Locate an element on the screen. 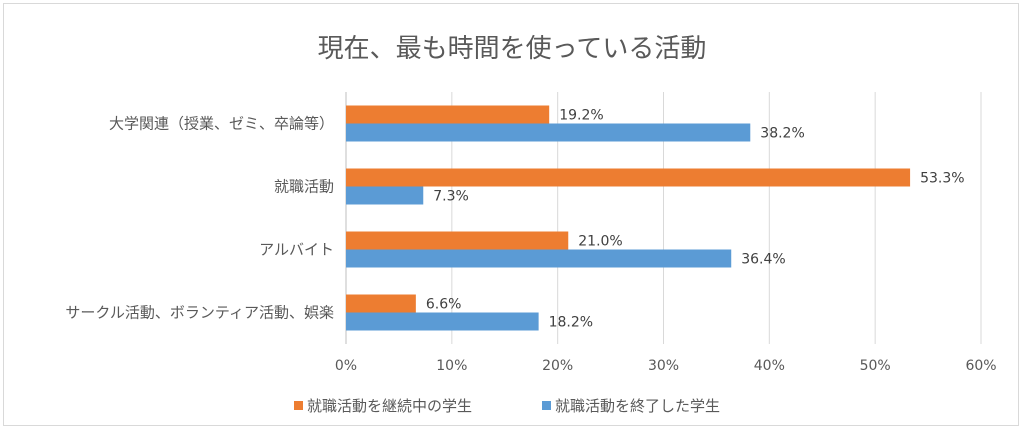 The image size is (1024, 431). legend-label: 就職活動を継続中の学生 is located at coordinates (389, 406).